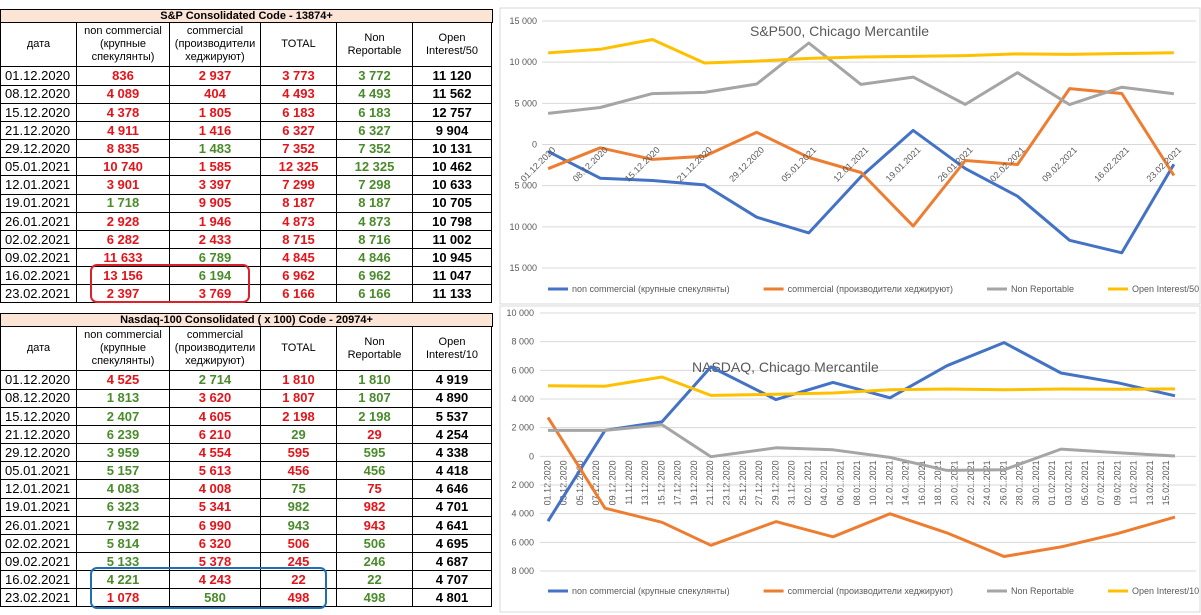 Image resolution: width=1201 pixels, height=615 pixels. I want to click on value-cell: 4 378, so click(123, 112).